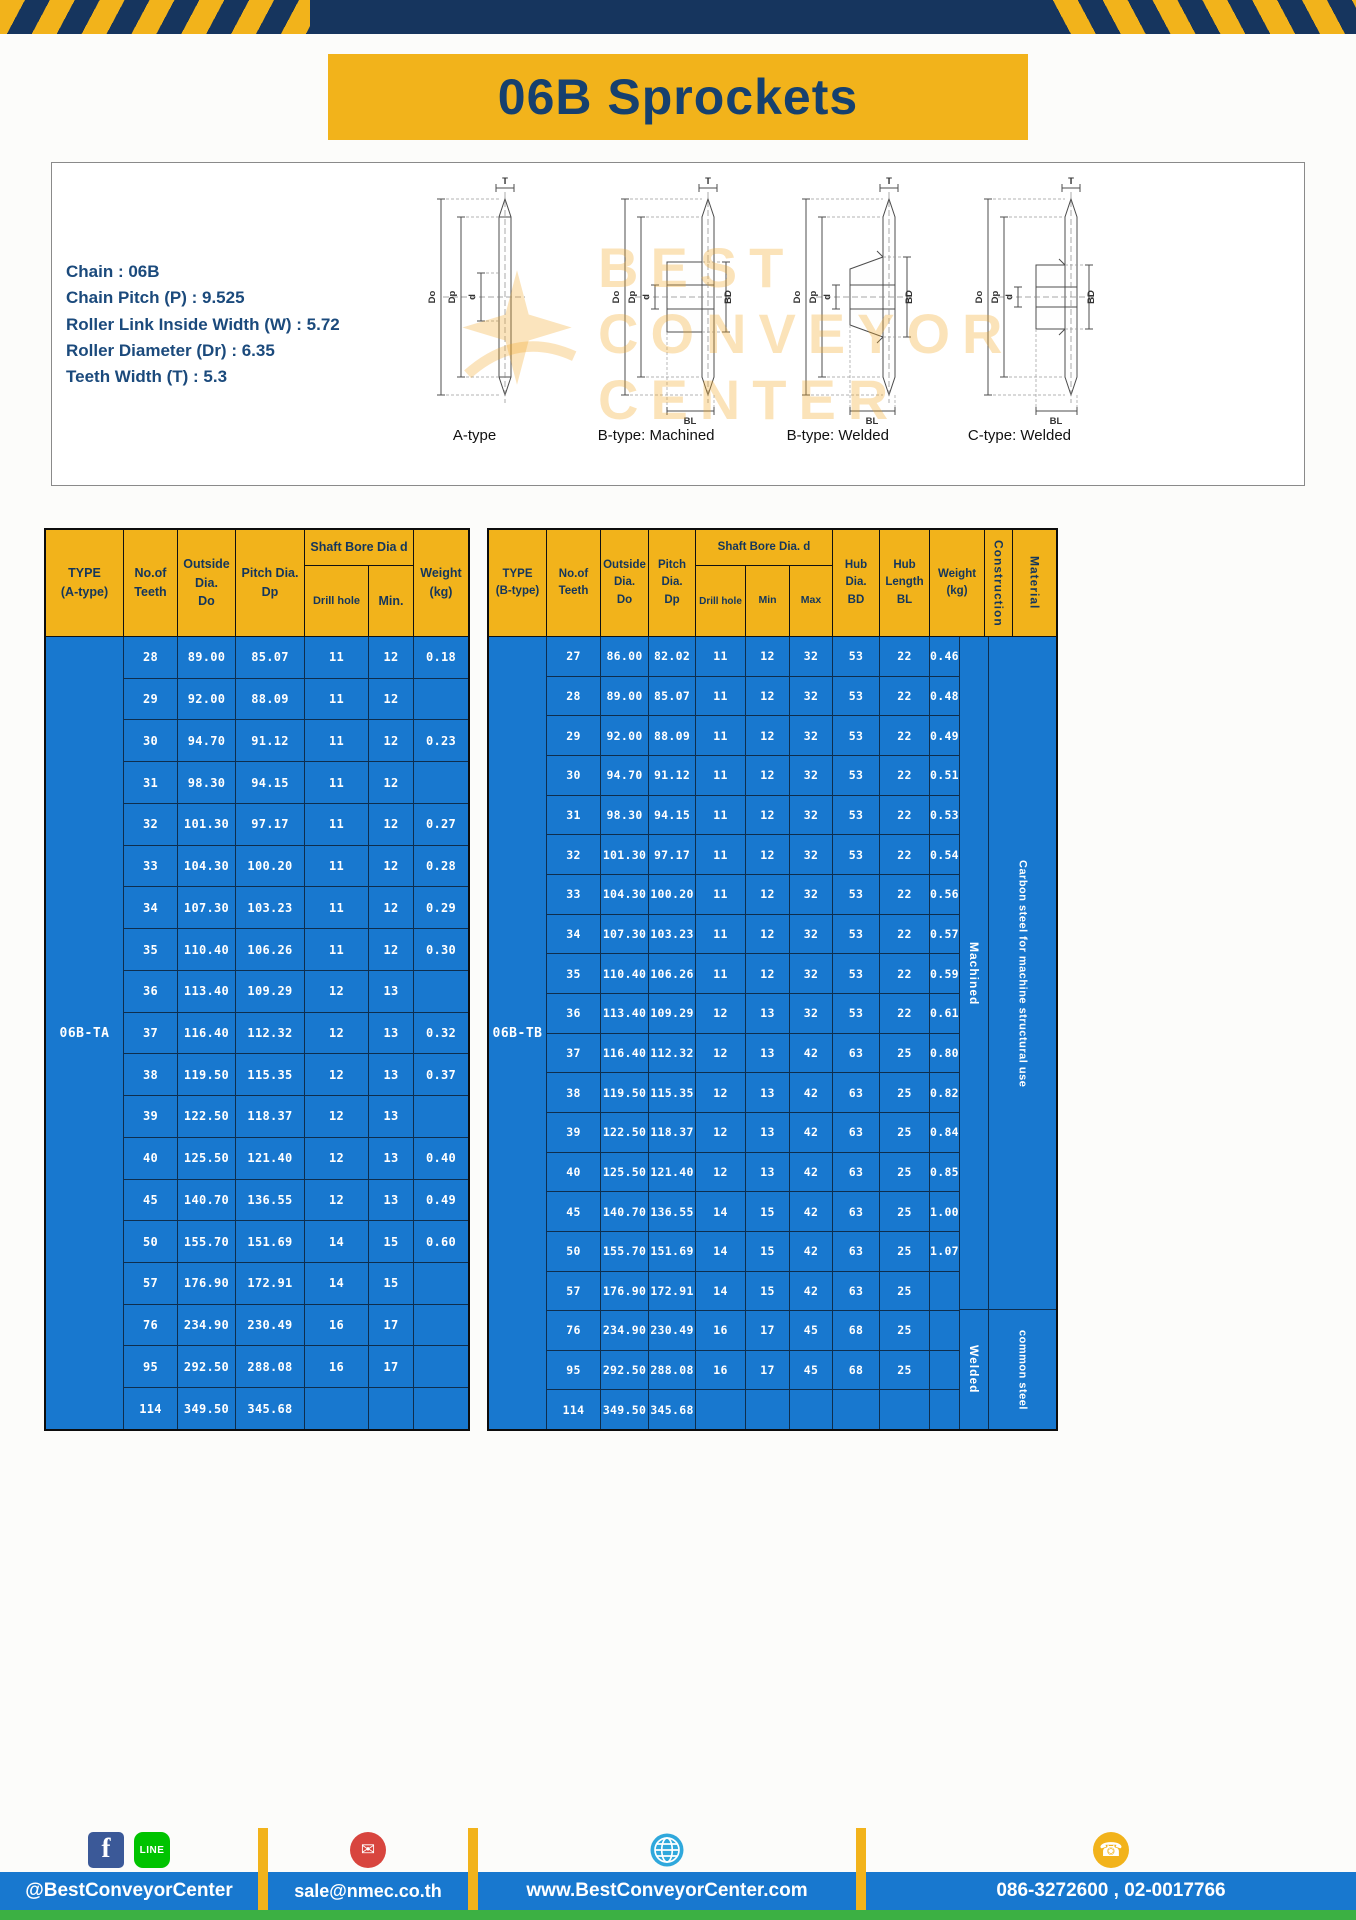  What do you see at coordinates (671, 1132) in the screenshot?
I see `cell-pitch-dia: 118.37` at bounding box center [671, 1132].